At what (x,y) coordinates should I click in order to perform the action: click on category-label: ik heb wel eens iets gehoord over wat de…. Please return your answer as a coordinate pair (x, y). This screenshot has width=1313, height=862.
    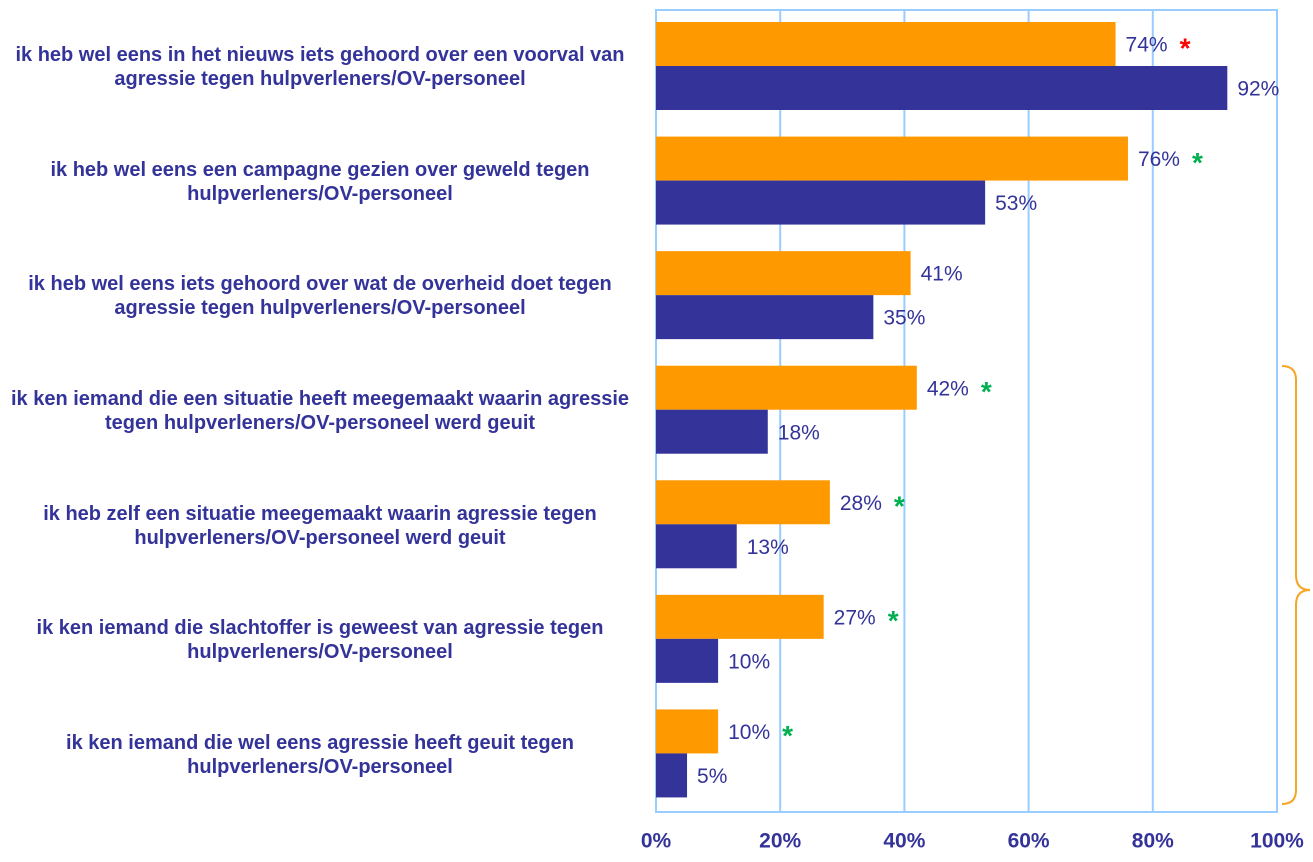
    Looking at the image, I should click on (320, 296).